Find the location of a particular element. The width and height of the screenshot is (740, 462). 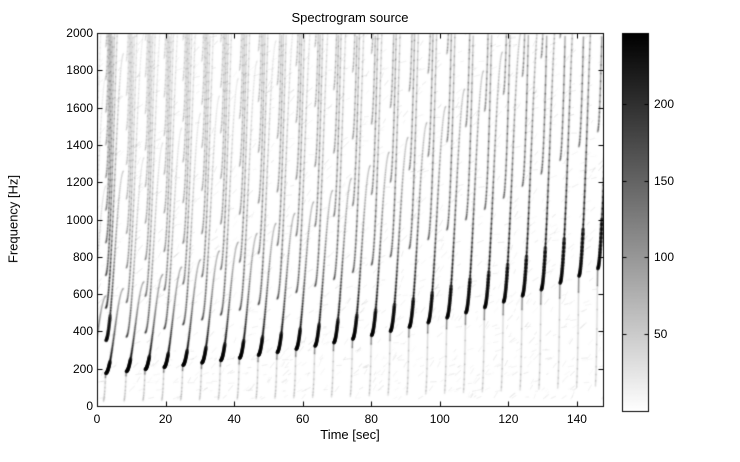

y-tick-label: 1800 is located at coordinates (79, 70).